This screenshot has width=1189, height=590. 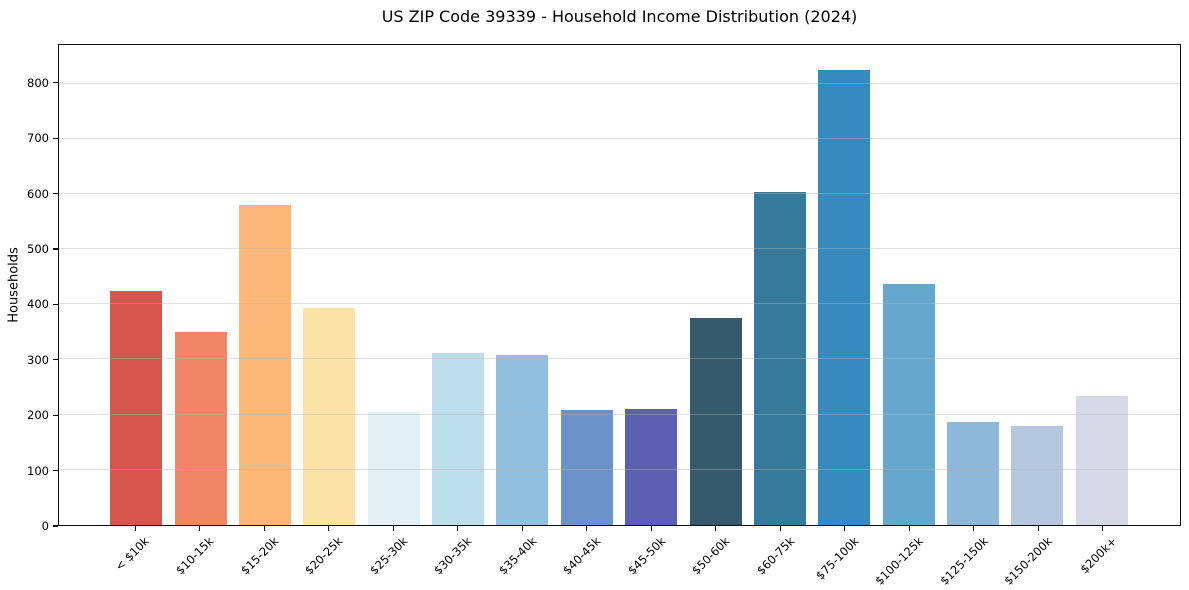 What do you see at coordinates (45, 526) in the screenshot?
I see `y-tick-label: 0` at bounding box center [45, 526].